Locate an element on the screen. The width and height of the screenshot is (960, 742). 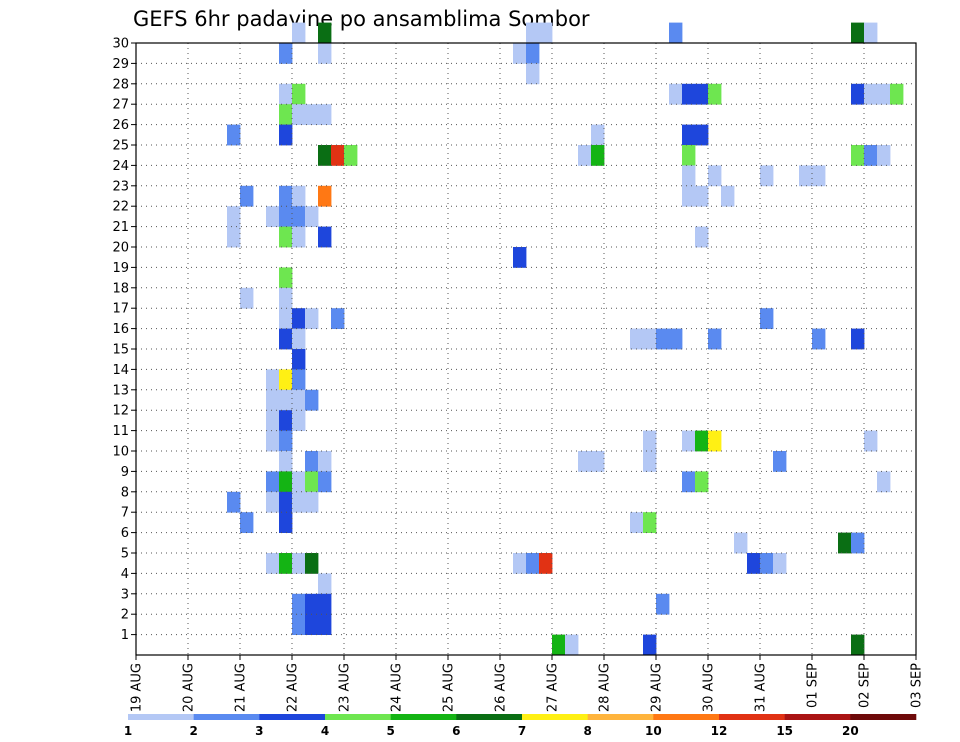
y-tick-label: 18 is located at coordinates (120, 288).